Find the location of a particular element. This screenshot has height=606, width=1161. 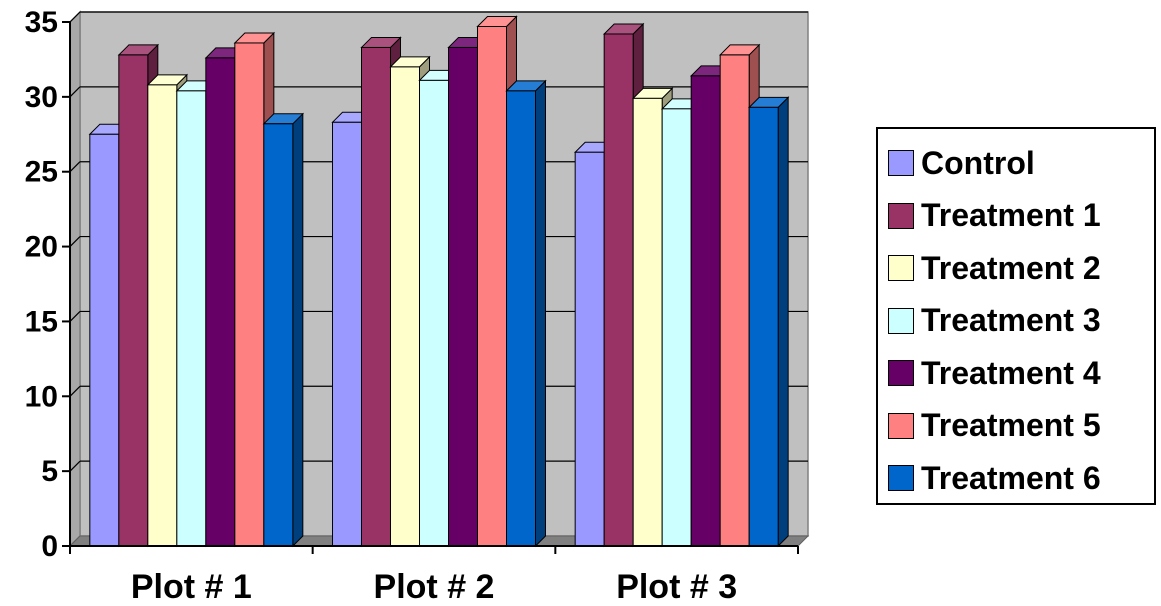

legend-label: Treatment 4 is located at coordinates (1011, 372).